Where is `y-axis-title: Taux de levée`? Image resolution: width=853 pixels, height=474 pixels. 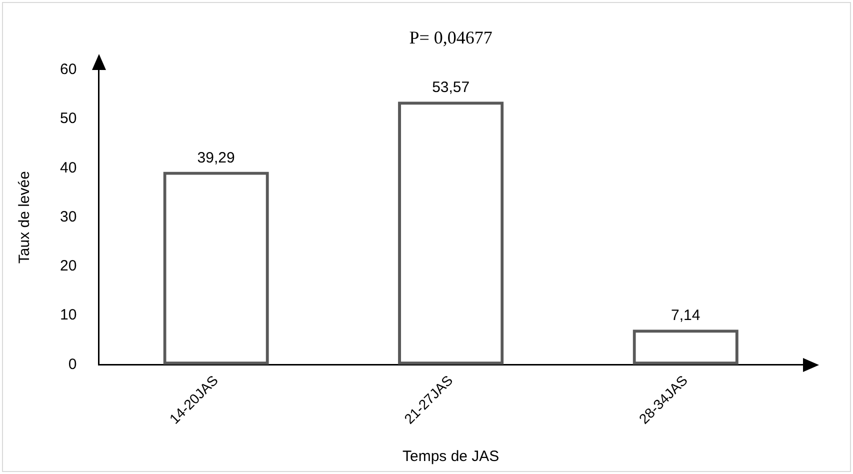
y-axis-title: Taux de levée is located at coordinates (25, 217).